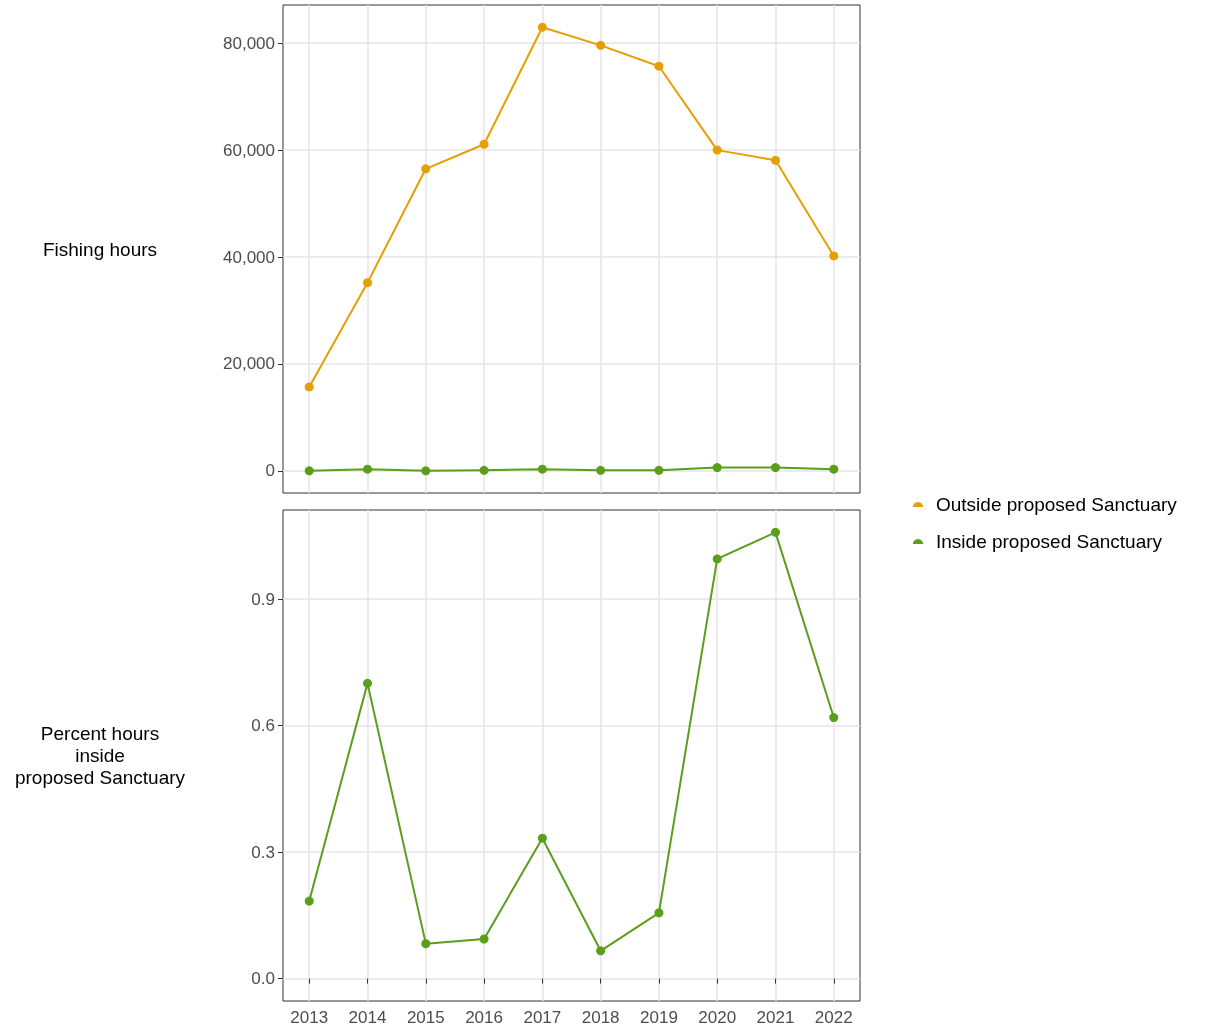  What do you see at coordinates (775, 1017) in the screenshot?
I see `x-tick-label: 2021` at bounding box center [775, 1017].